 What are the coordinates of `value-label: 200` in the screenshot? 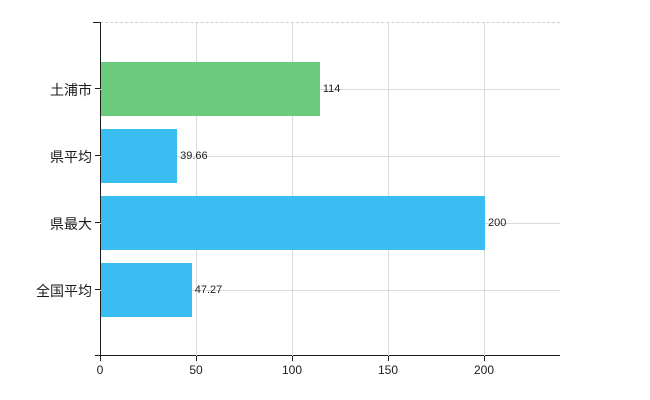 It's located at (497, 222).